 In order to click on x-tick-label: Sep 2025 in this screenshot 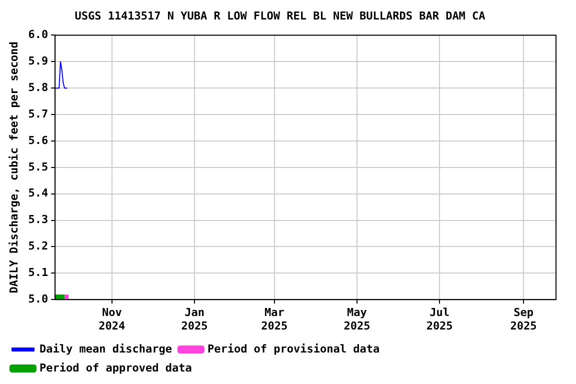, I will do `click(523, 319)`.